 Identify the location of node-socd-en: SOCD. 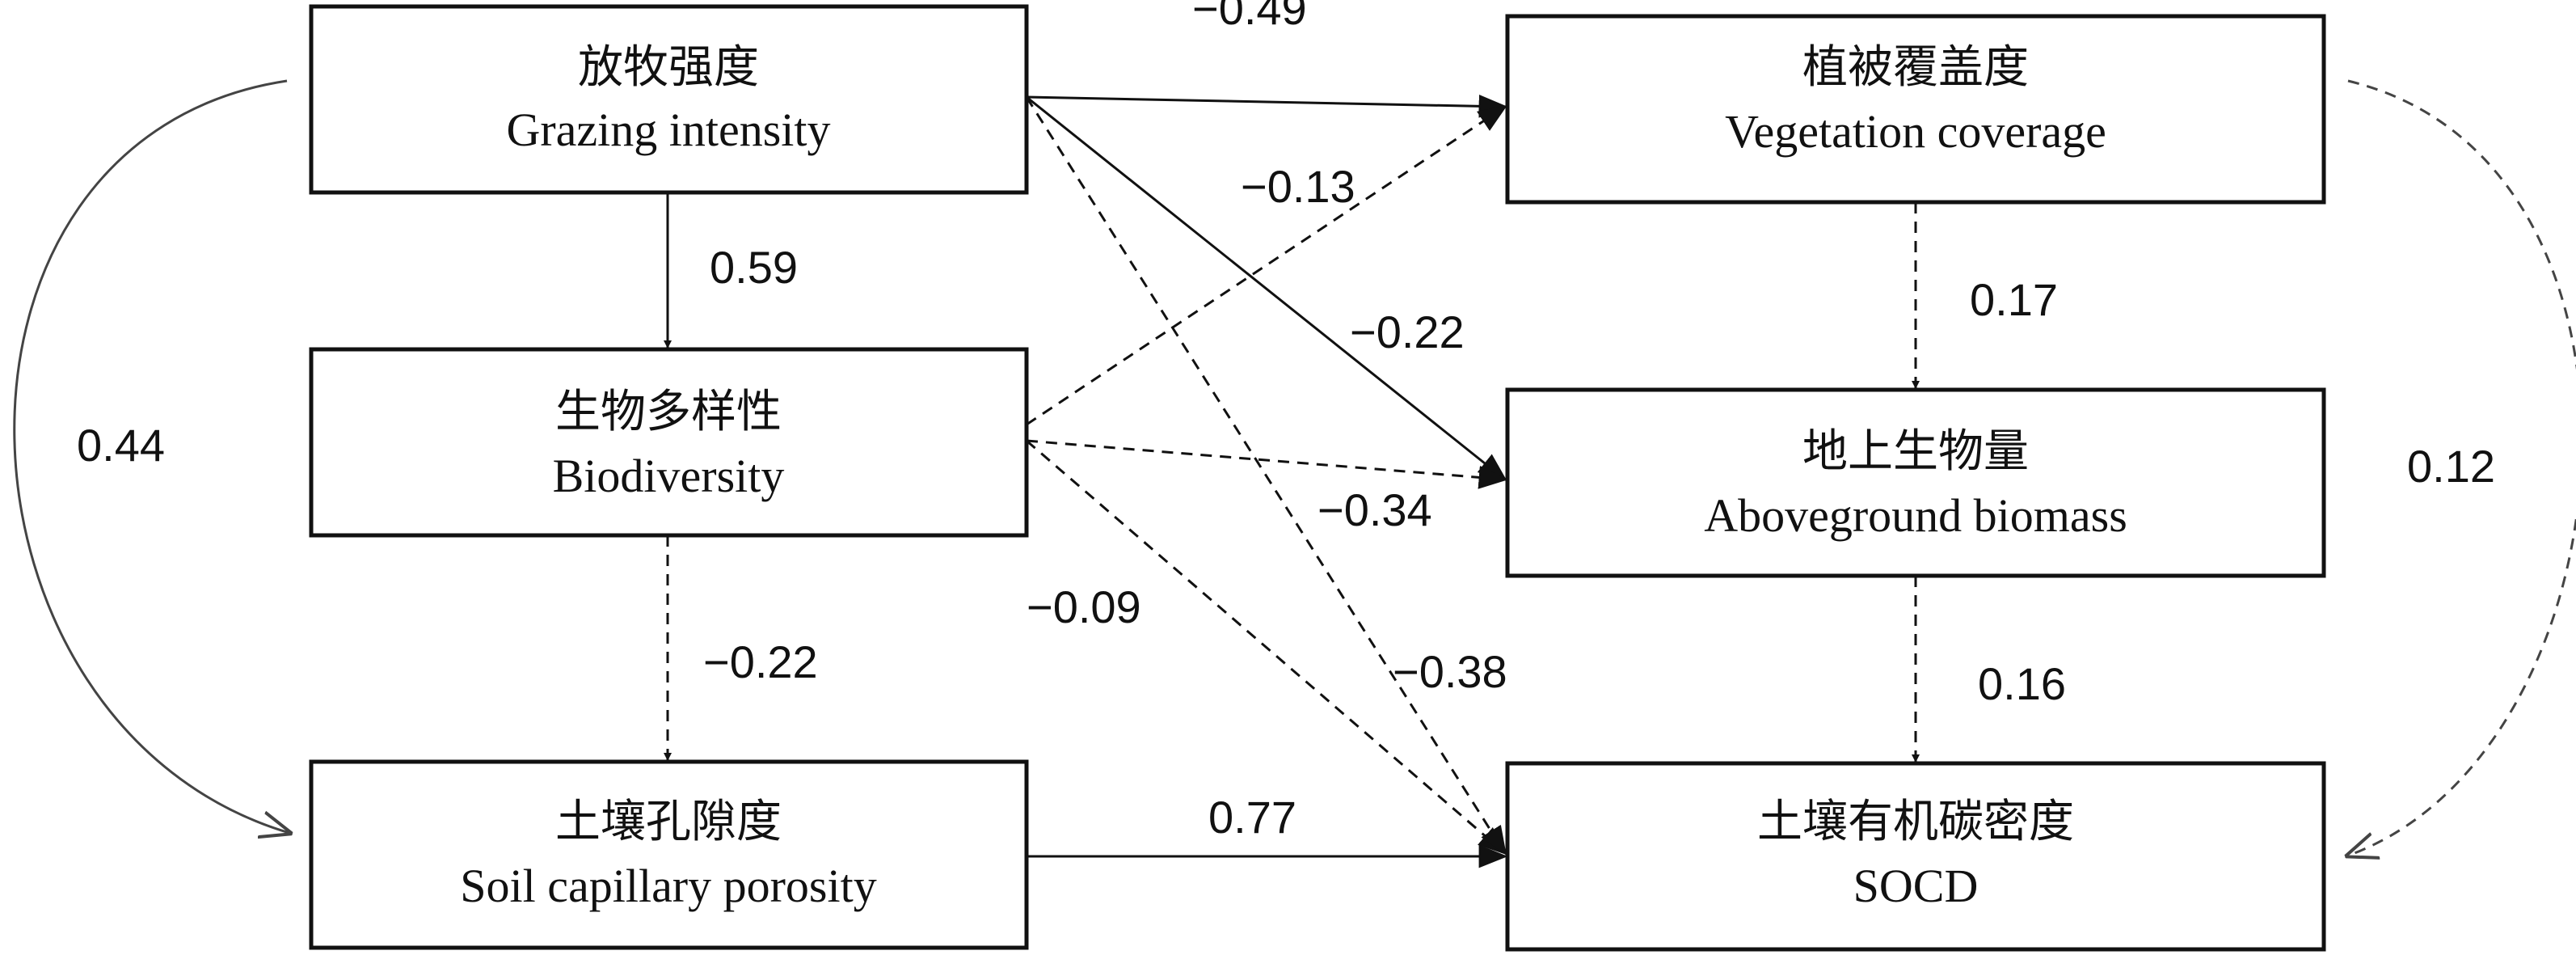
(1916, 886).